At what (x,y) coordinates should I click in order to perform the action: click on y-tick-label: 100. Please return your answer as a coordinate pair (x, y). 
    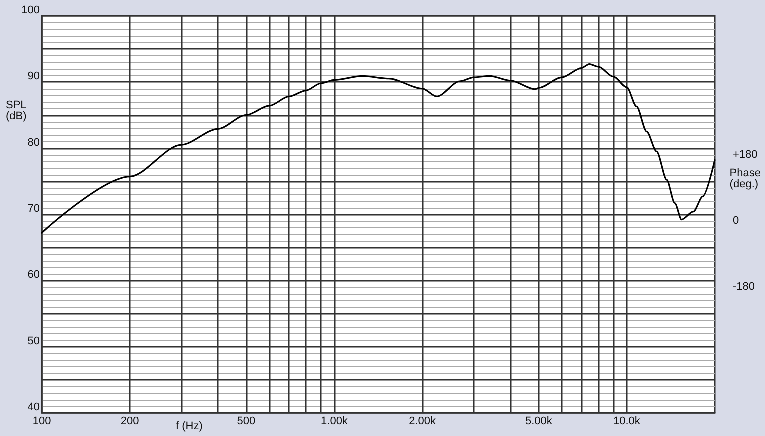
    Looking at the image, I should click on (31, 10).